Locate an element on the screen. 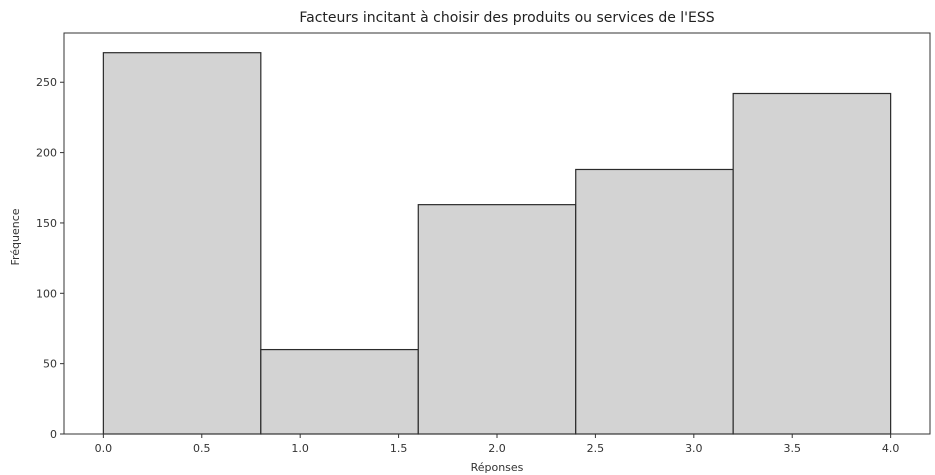 Image resolution: width=935 pixels, height=475 pixels. y-axis-label: Fréquence is located at coordinates (15, 236).